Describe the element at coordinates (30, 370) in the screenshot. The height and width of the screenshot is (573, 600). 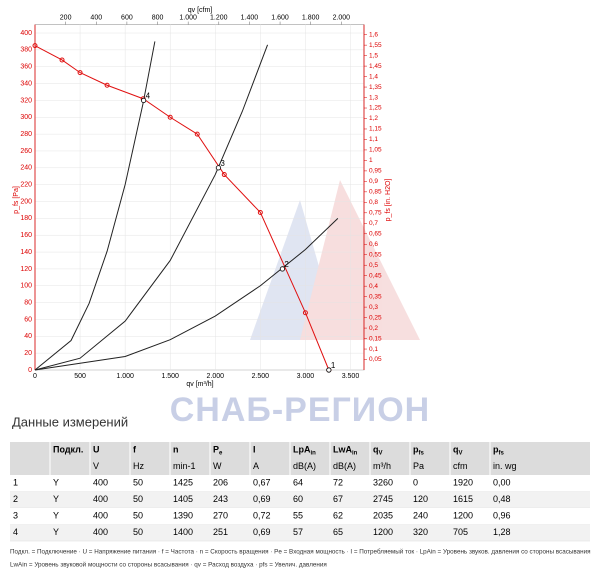
I see `y-tick-label: 0` at that location.